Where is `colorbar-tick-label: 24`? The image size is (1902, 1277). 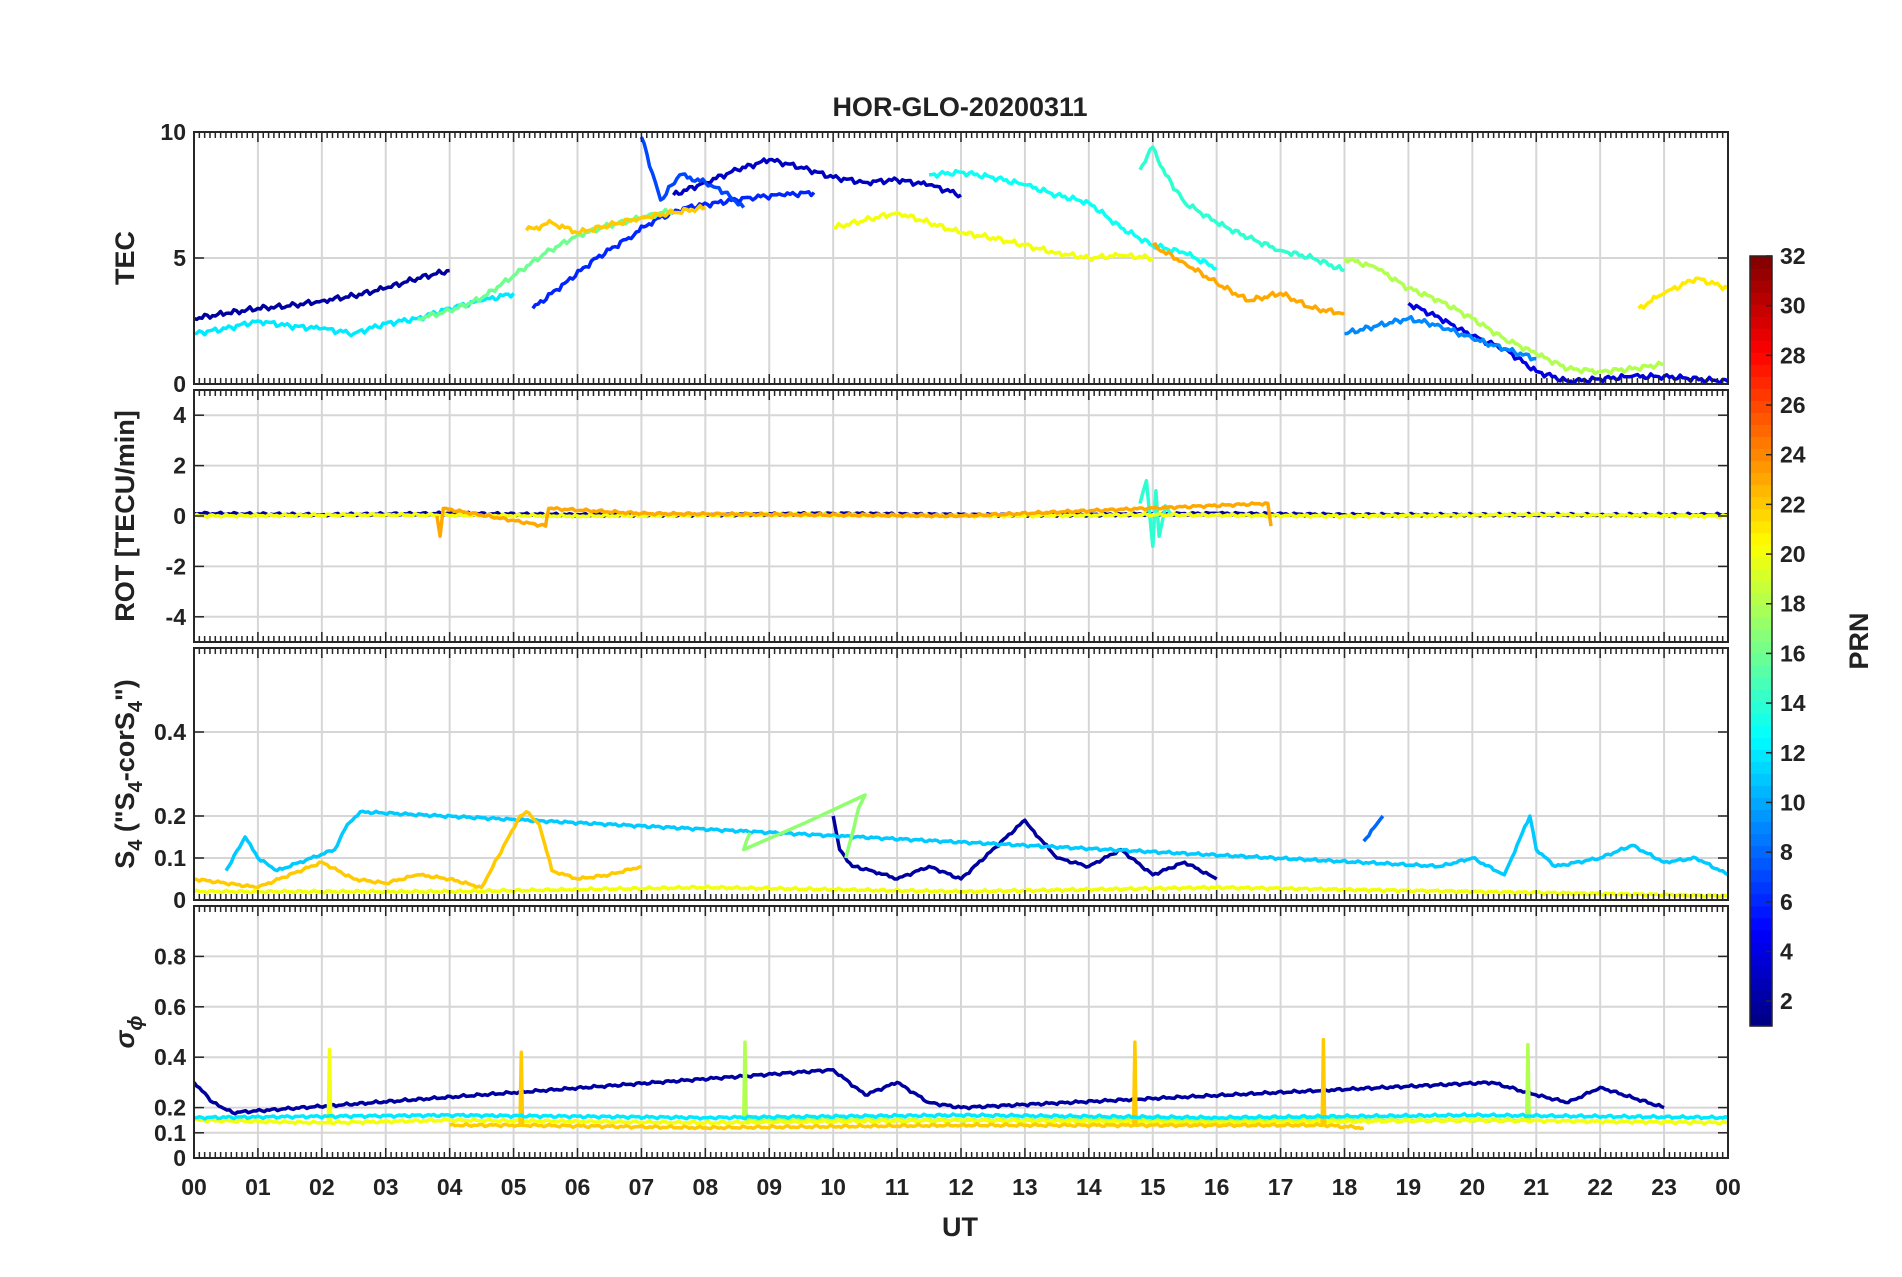
colorbar-tick-label: 24 is located at coordinates (1793, 455).